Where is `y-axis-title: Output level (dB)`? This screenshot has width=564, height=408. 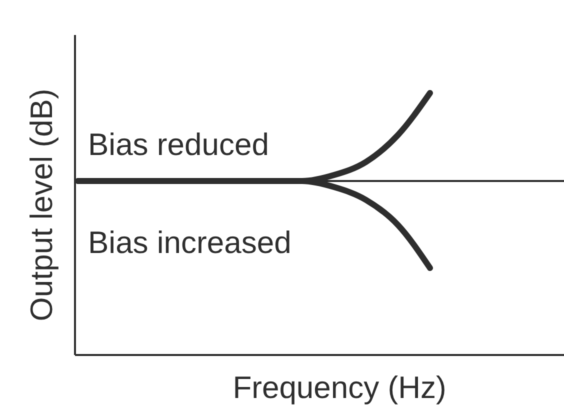
y-axis-title: Output level (dB) is located at coordinates (41, 205).